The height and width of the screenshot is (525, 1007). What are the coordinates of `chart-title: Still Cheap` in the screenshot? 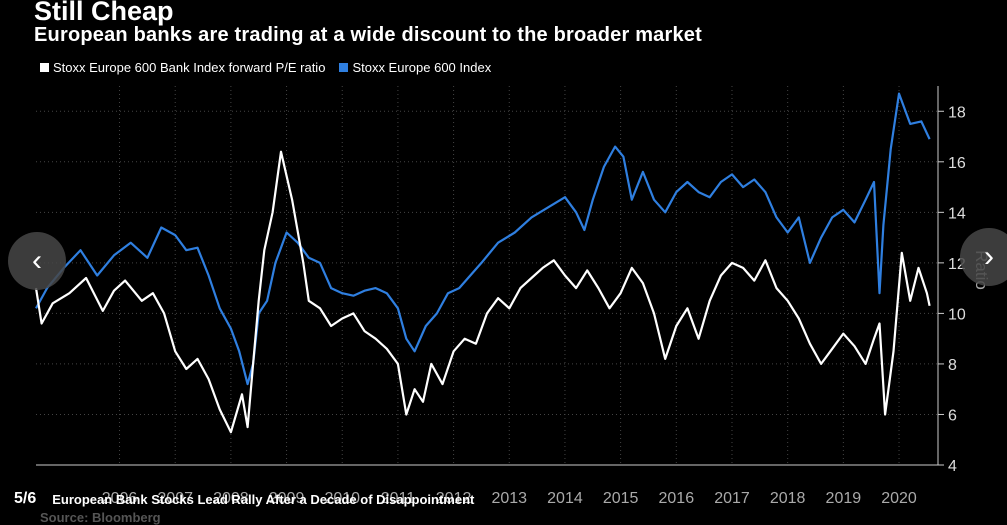 It's located at (104, 13).